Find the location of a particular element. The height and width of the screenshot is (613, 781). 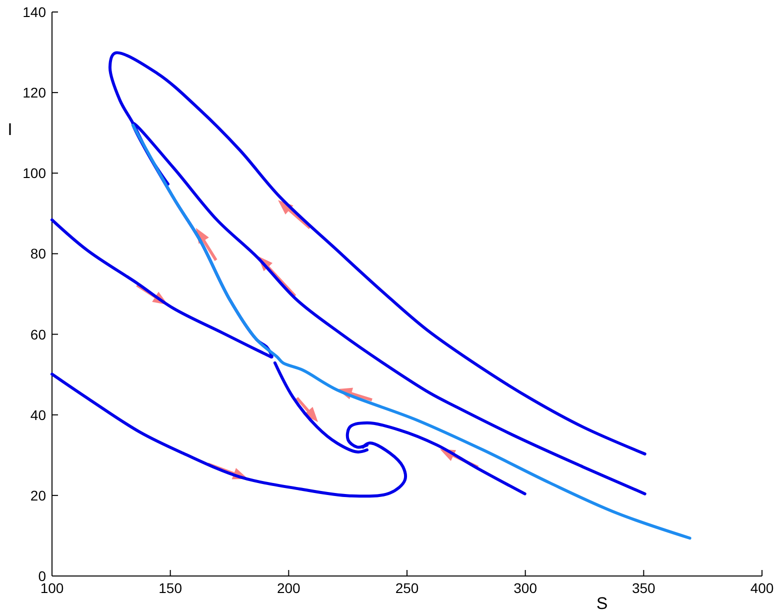

y-tick-label: 20 is located at coordinates (38, 495).